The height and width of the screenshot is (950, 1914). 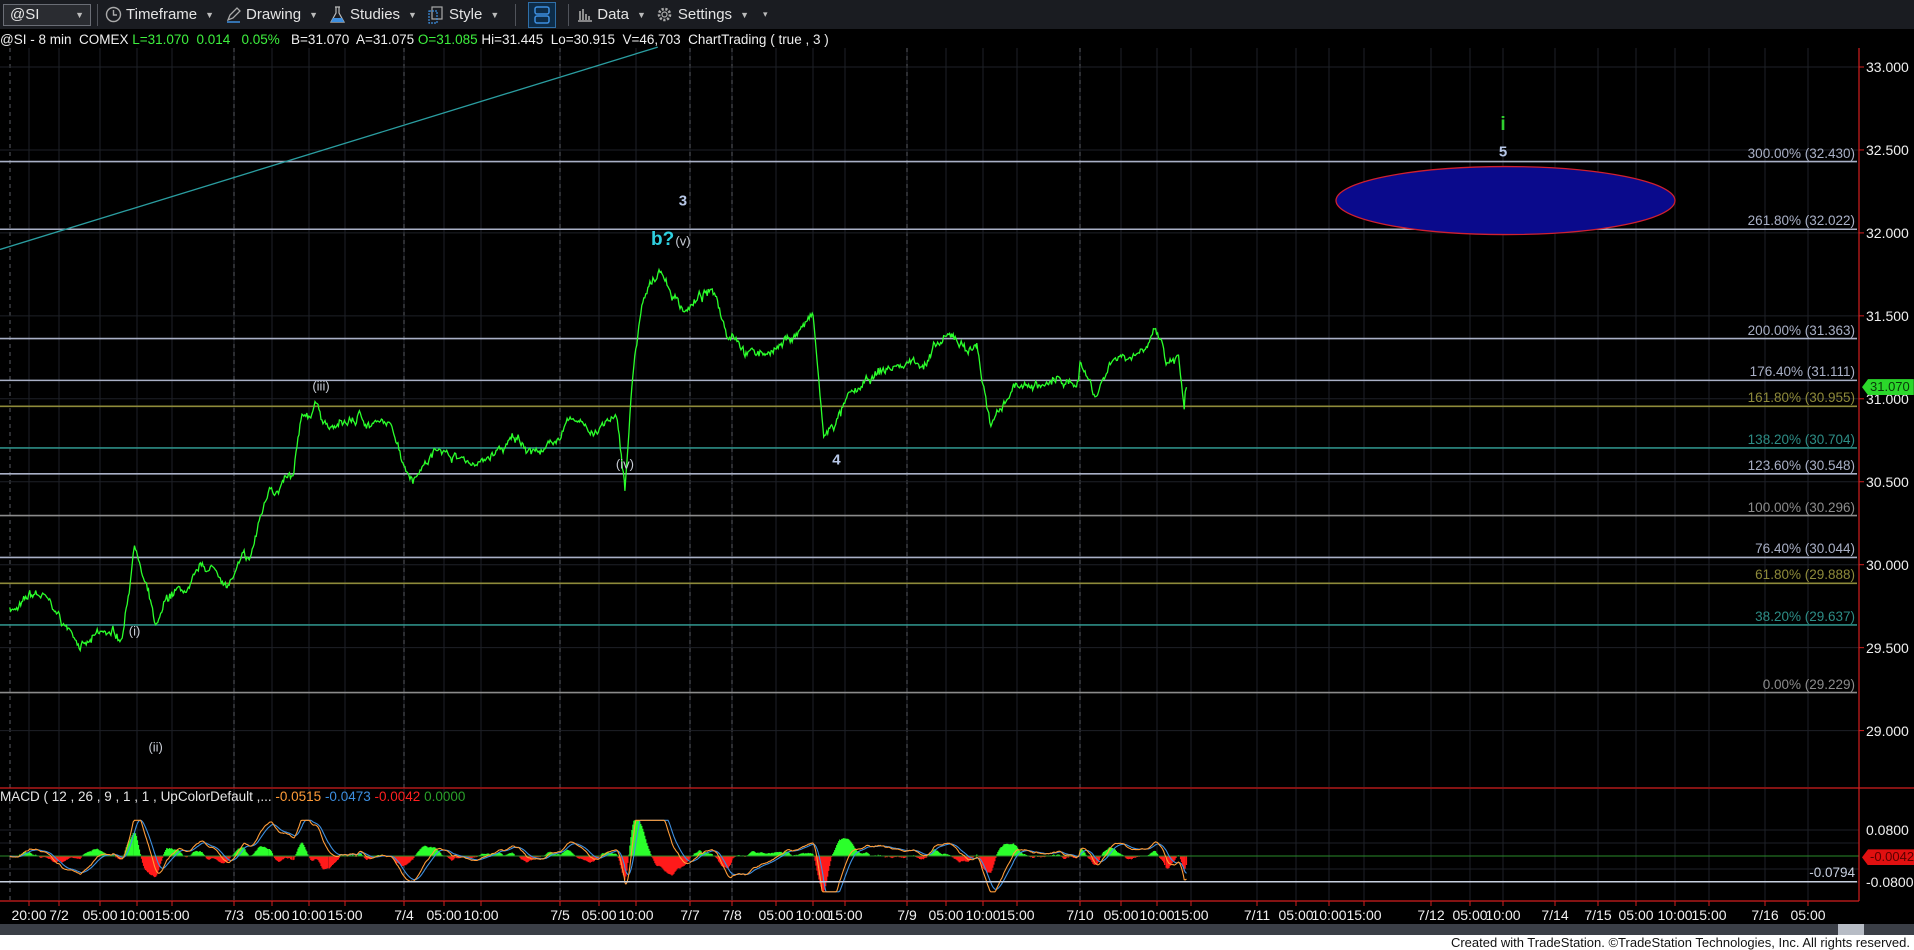 What do you see at coordinates (66, 39) in the screenshot?
I see `symbol-description: @SI - 8 min COMEX` at bounding box center [66, 39].